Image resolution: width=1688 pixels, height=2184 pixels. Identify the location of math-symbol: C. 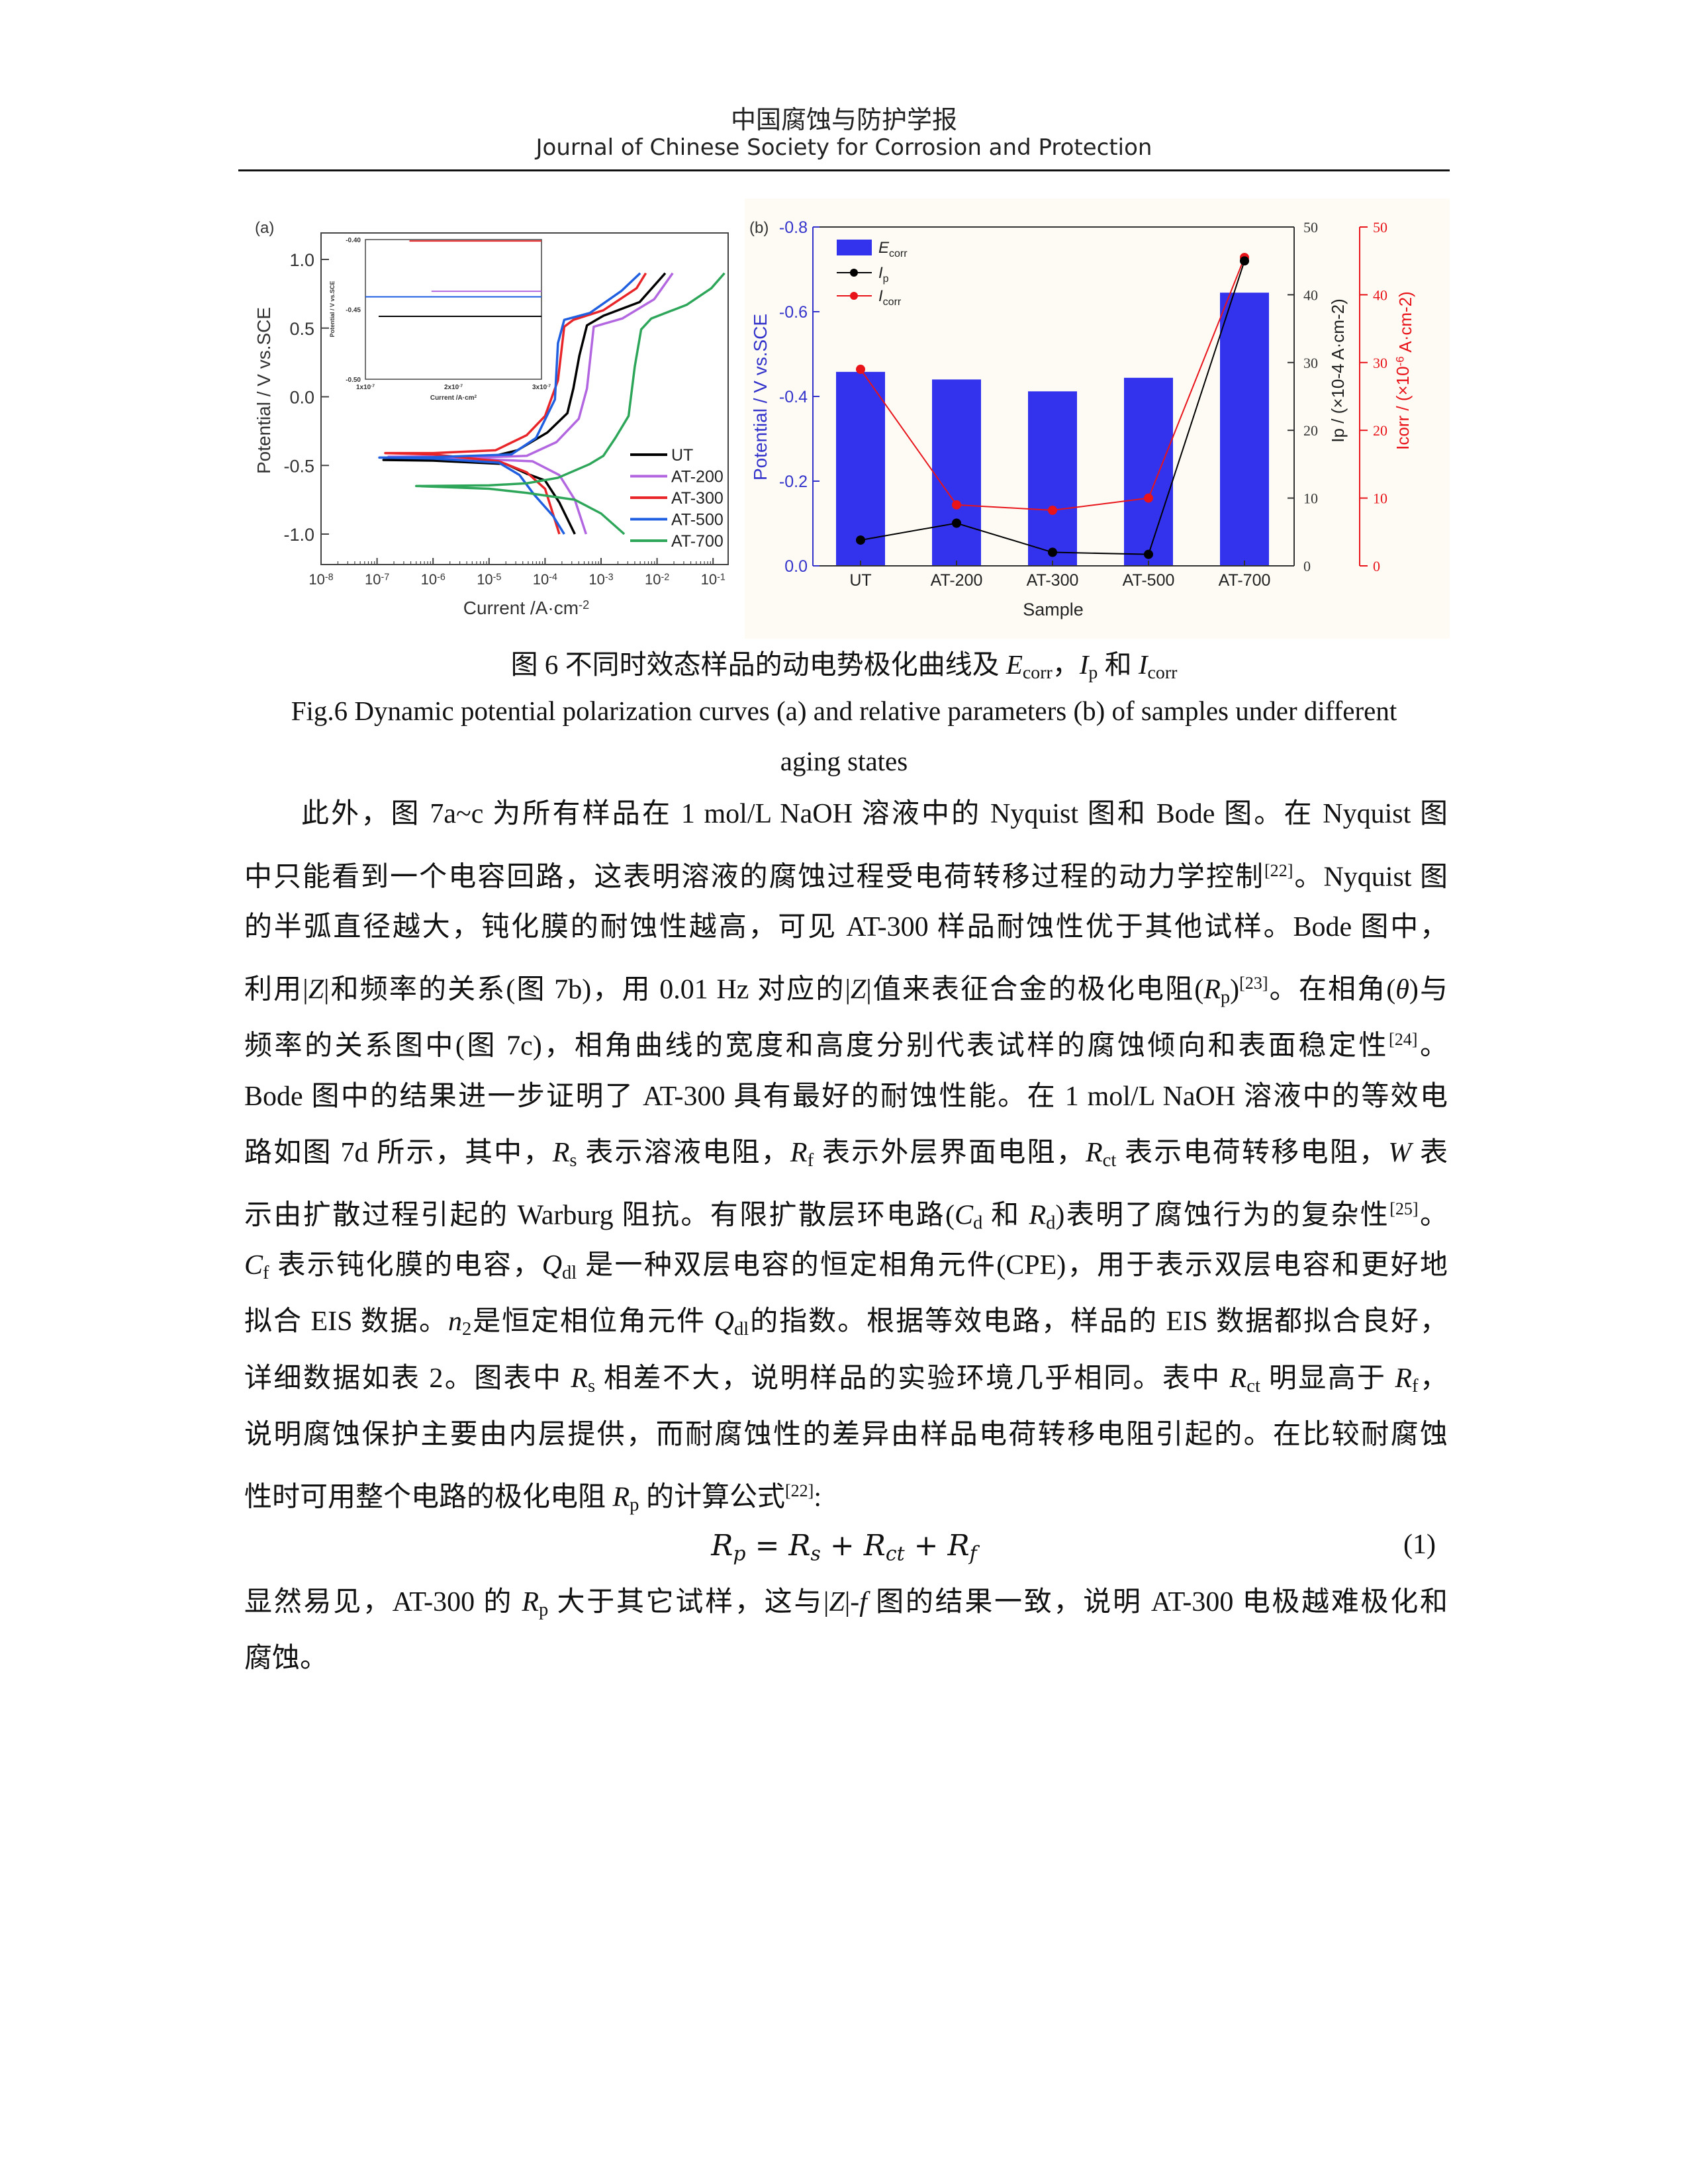
(963, 1215).